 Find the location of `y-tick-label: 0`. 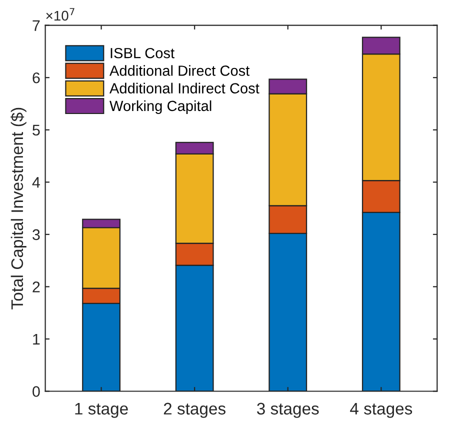

y-tick-label: 0 is located at coordinates (36, 391).